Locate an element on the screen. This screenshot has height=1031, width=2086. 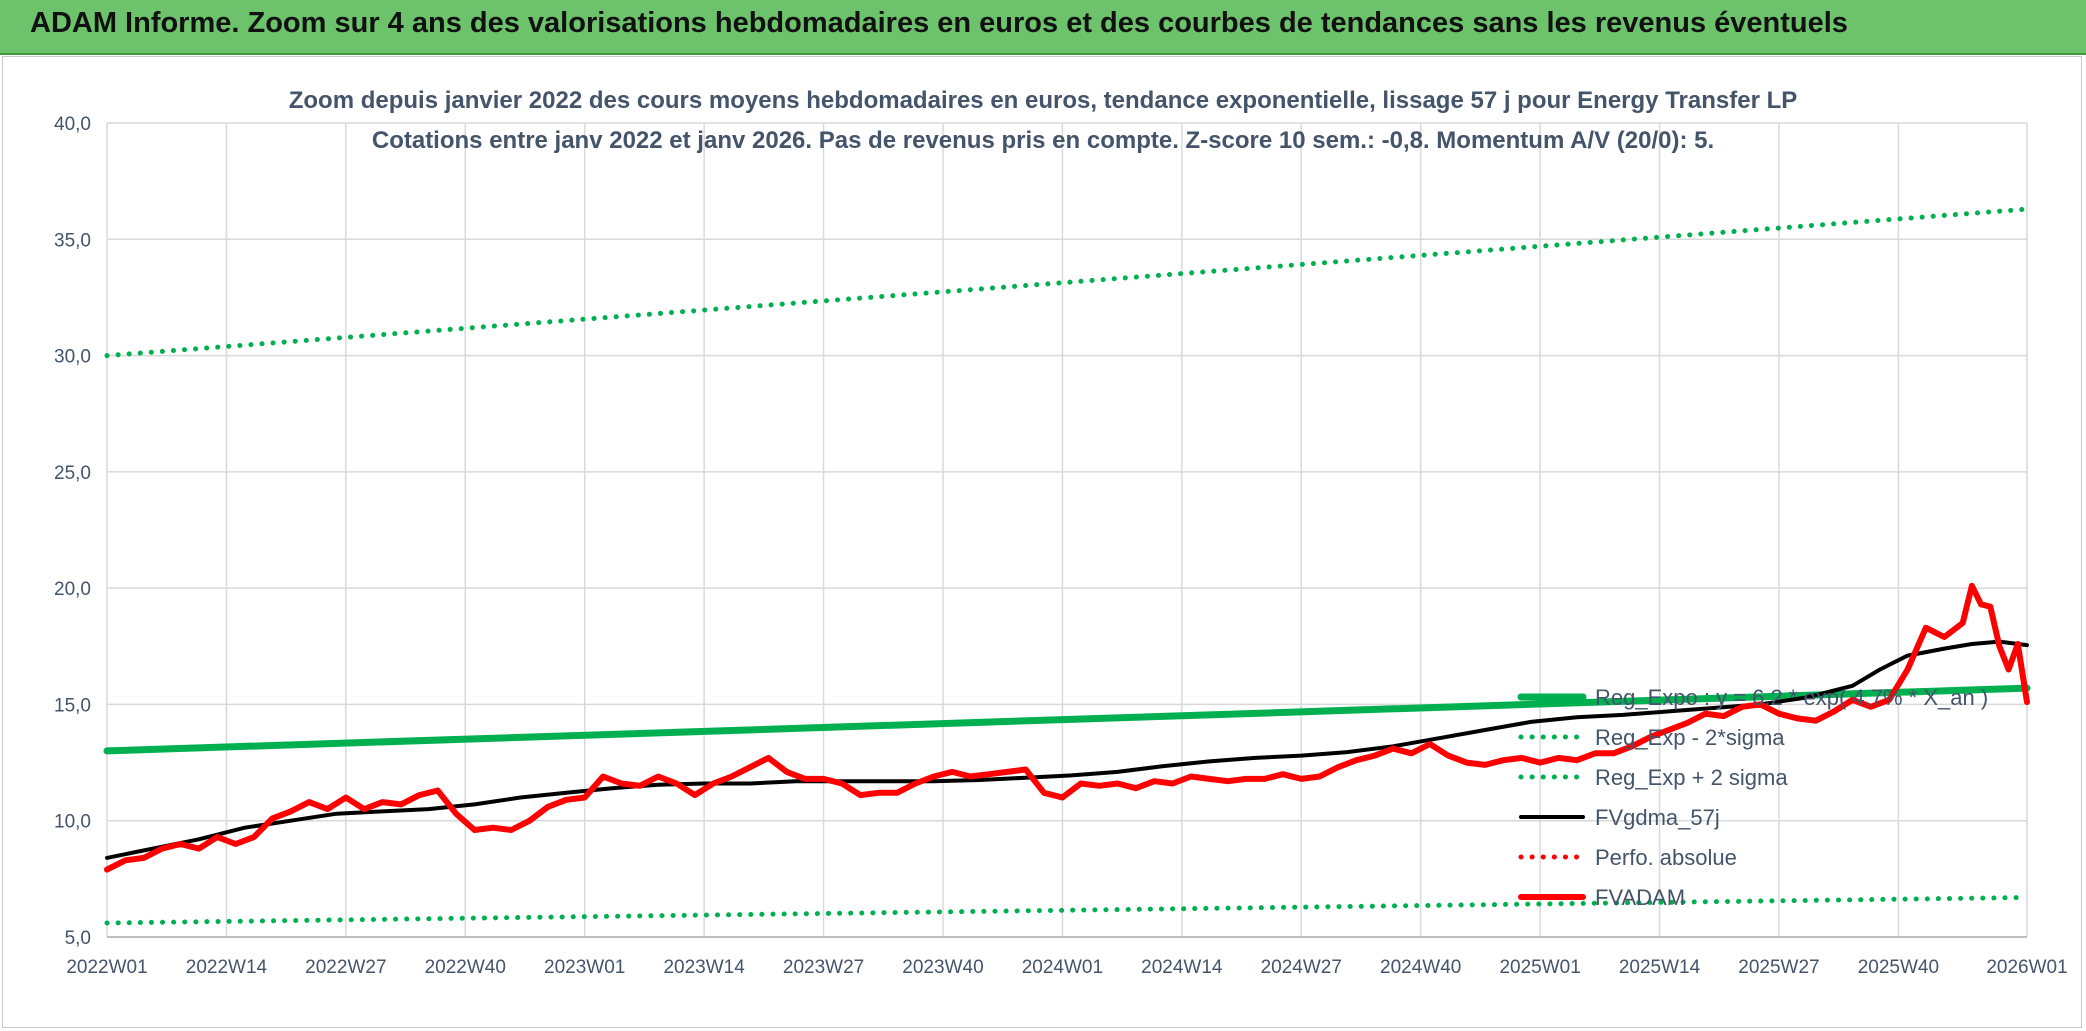
legend-label-0: Reg_Expo : y = 6,2 * exp( 4,7% * X_an ) is located at coordinates (1791, 697).